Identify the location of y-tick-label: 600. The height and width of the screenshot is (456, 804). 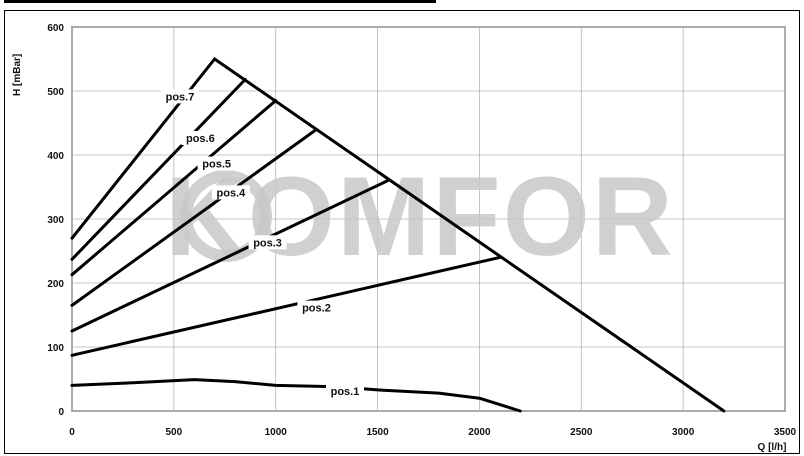
(55, 28).